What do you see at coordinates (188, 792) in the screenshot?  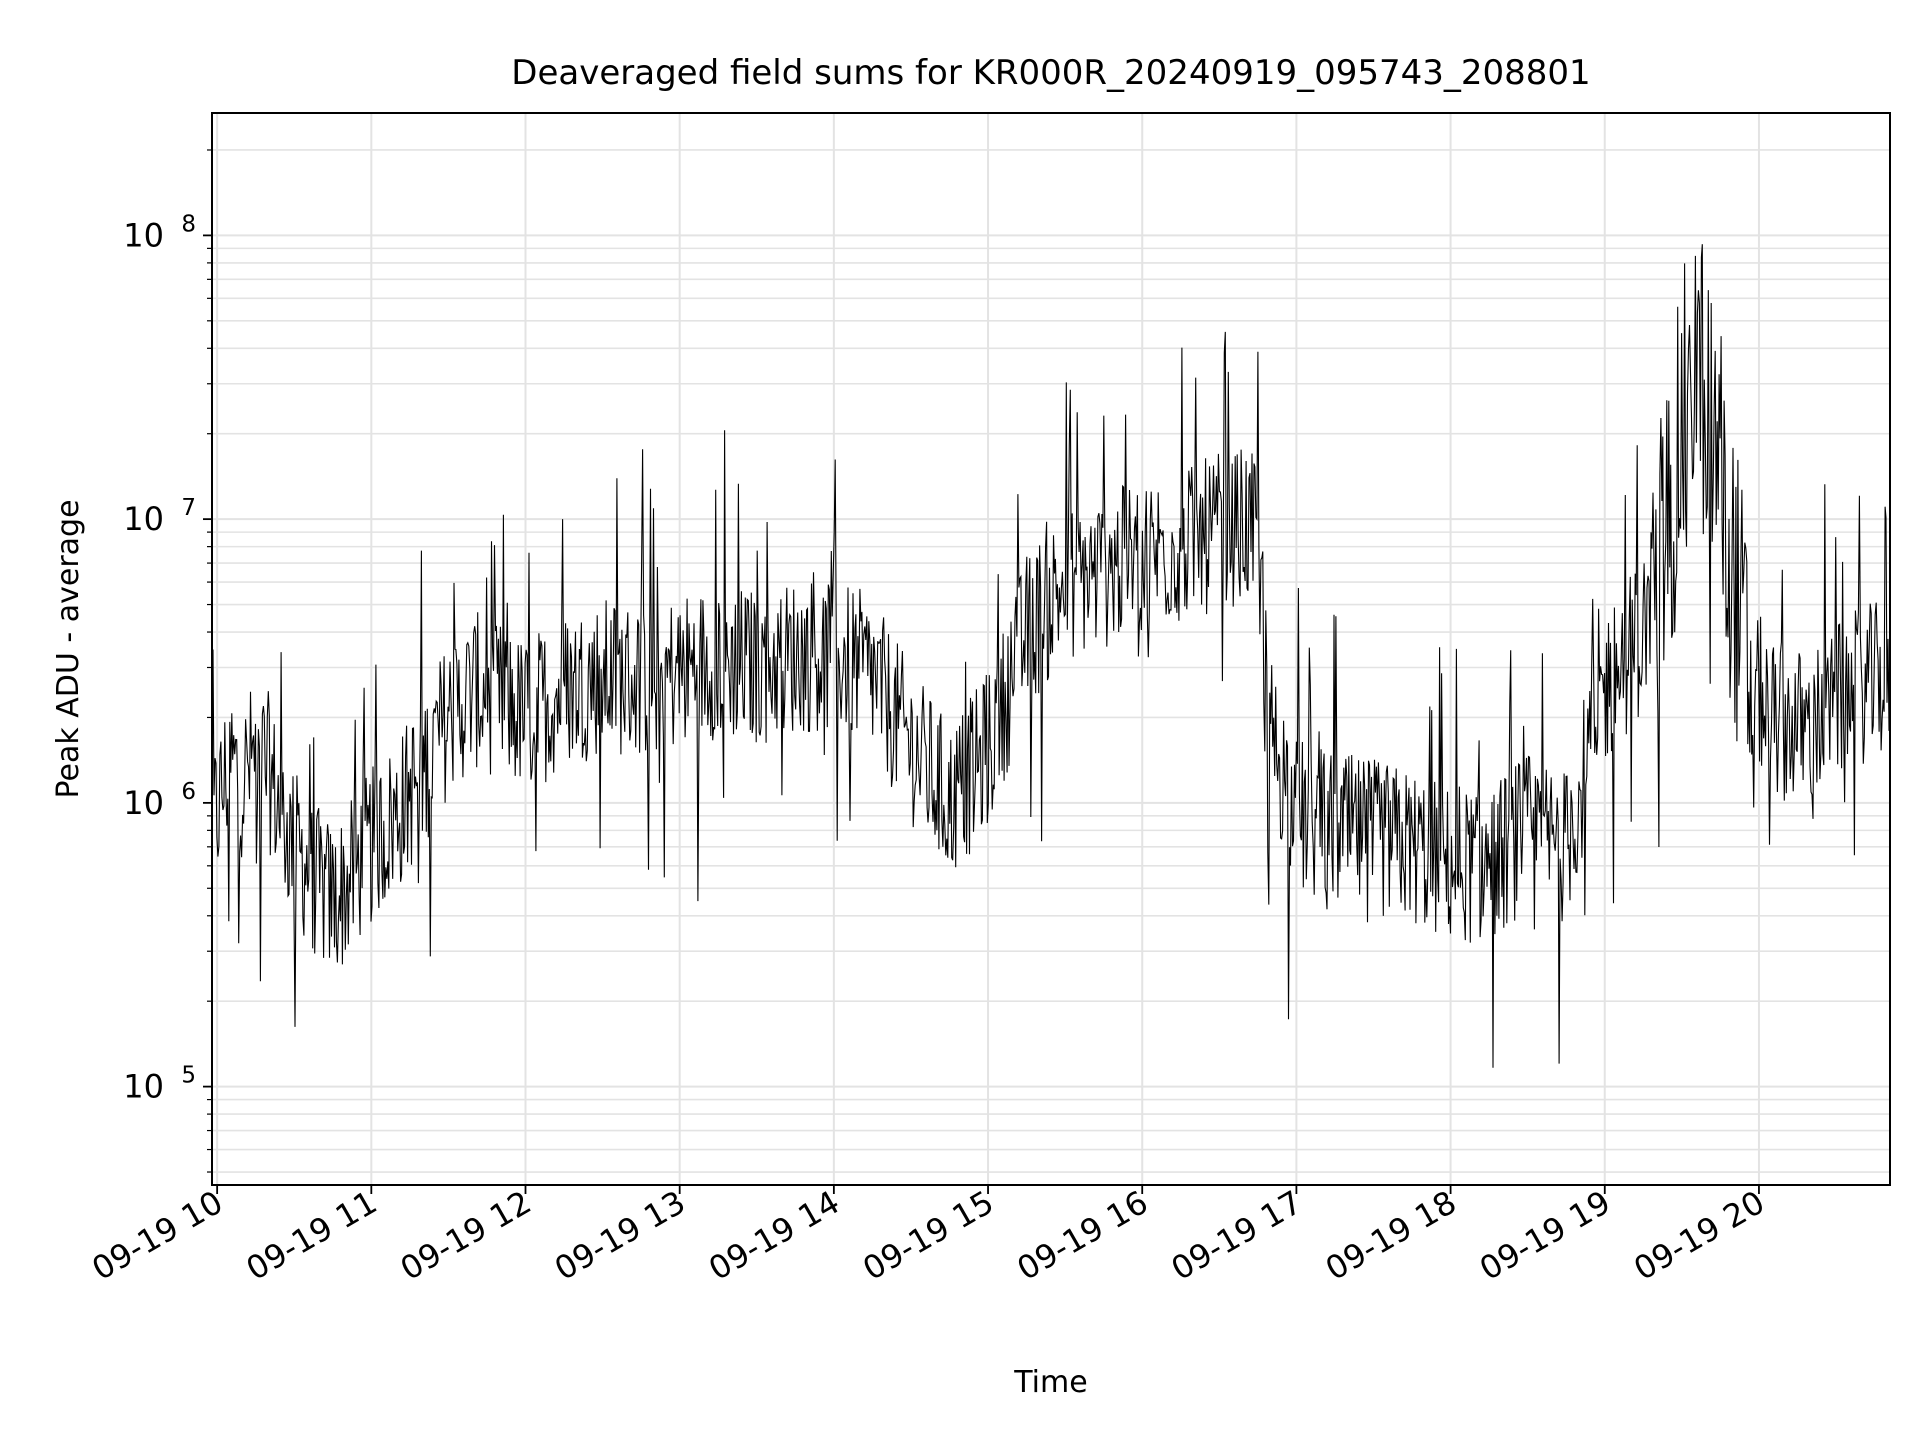 I see `y-tick-exponent: 6` at bounding box center [188, 792].